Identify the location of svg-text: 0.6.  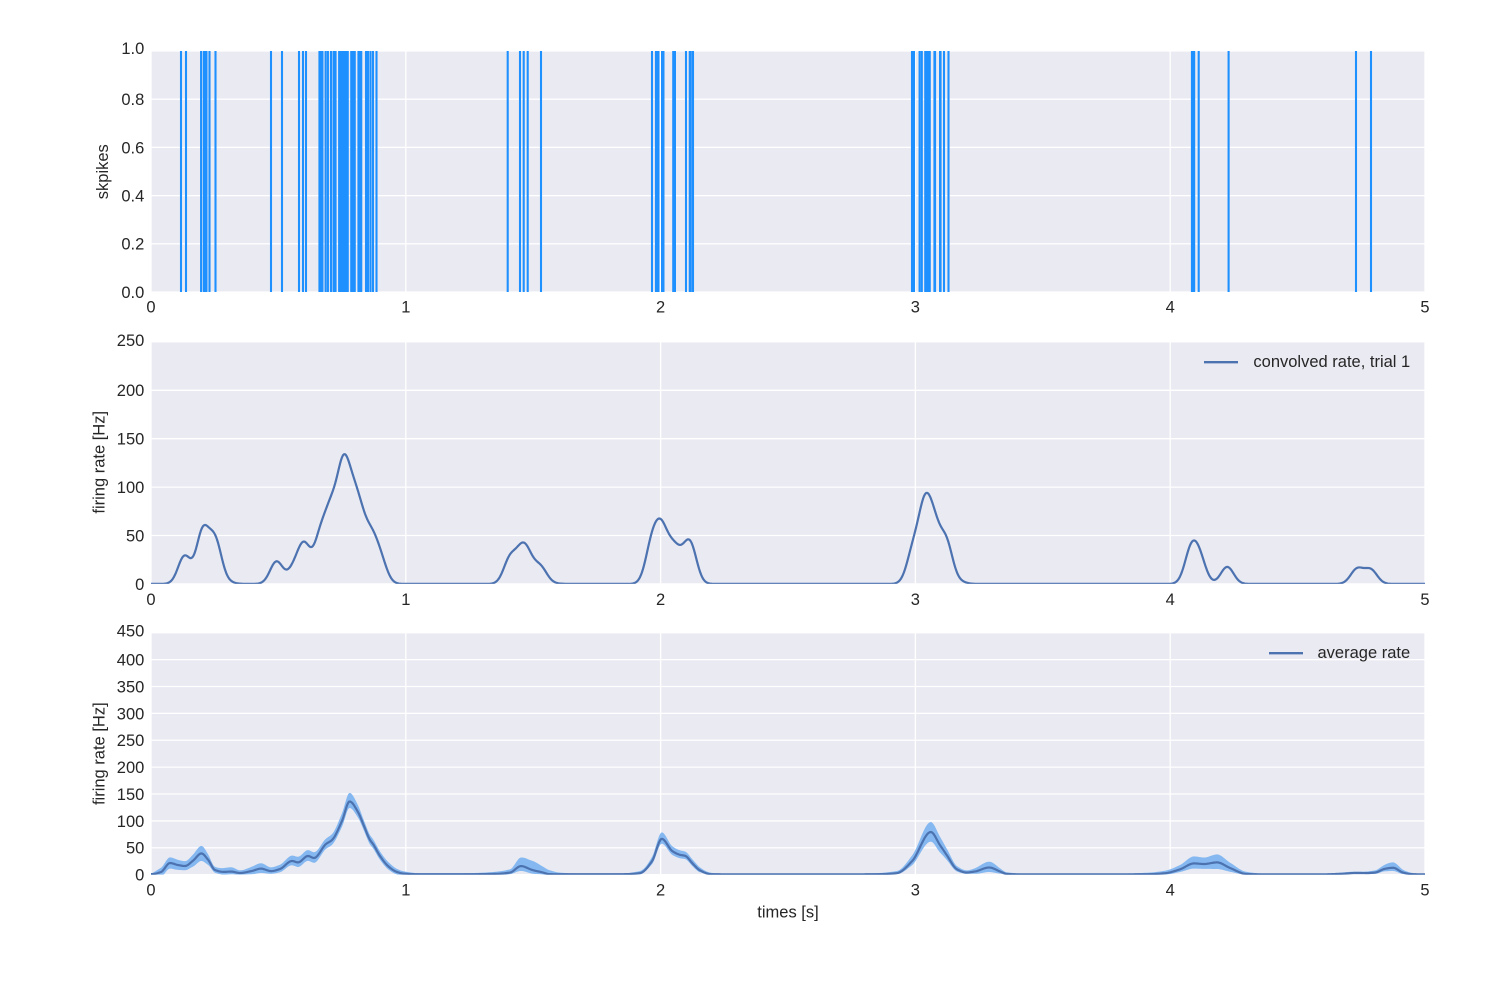
(132, 148).